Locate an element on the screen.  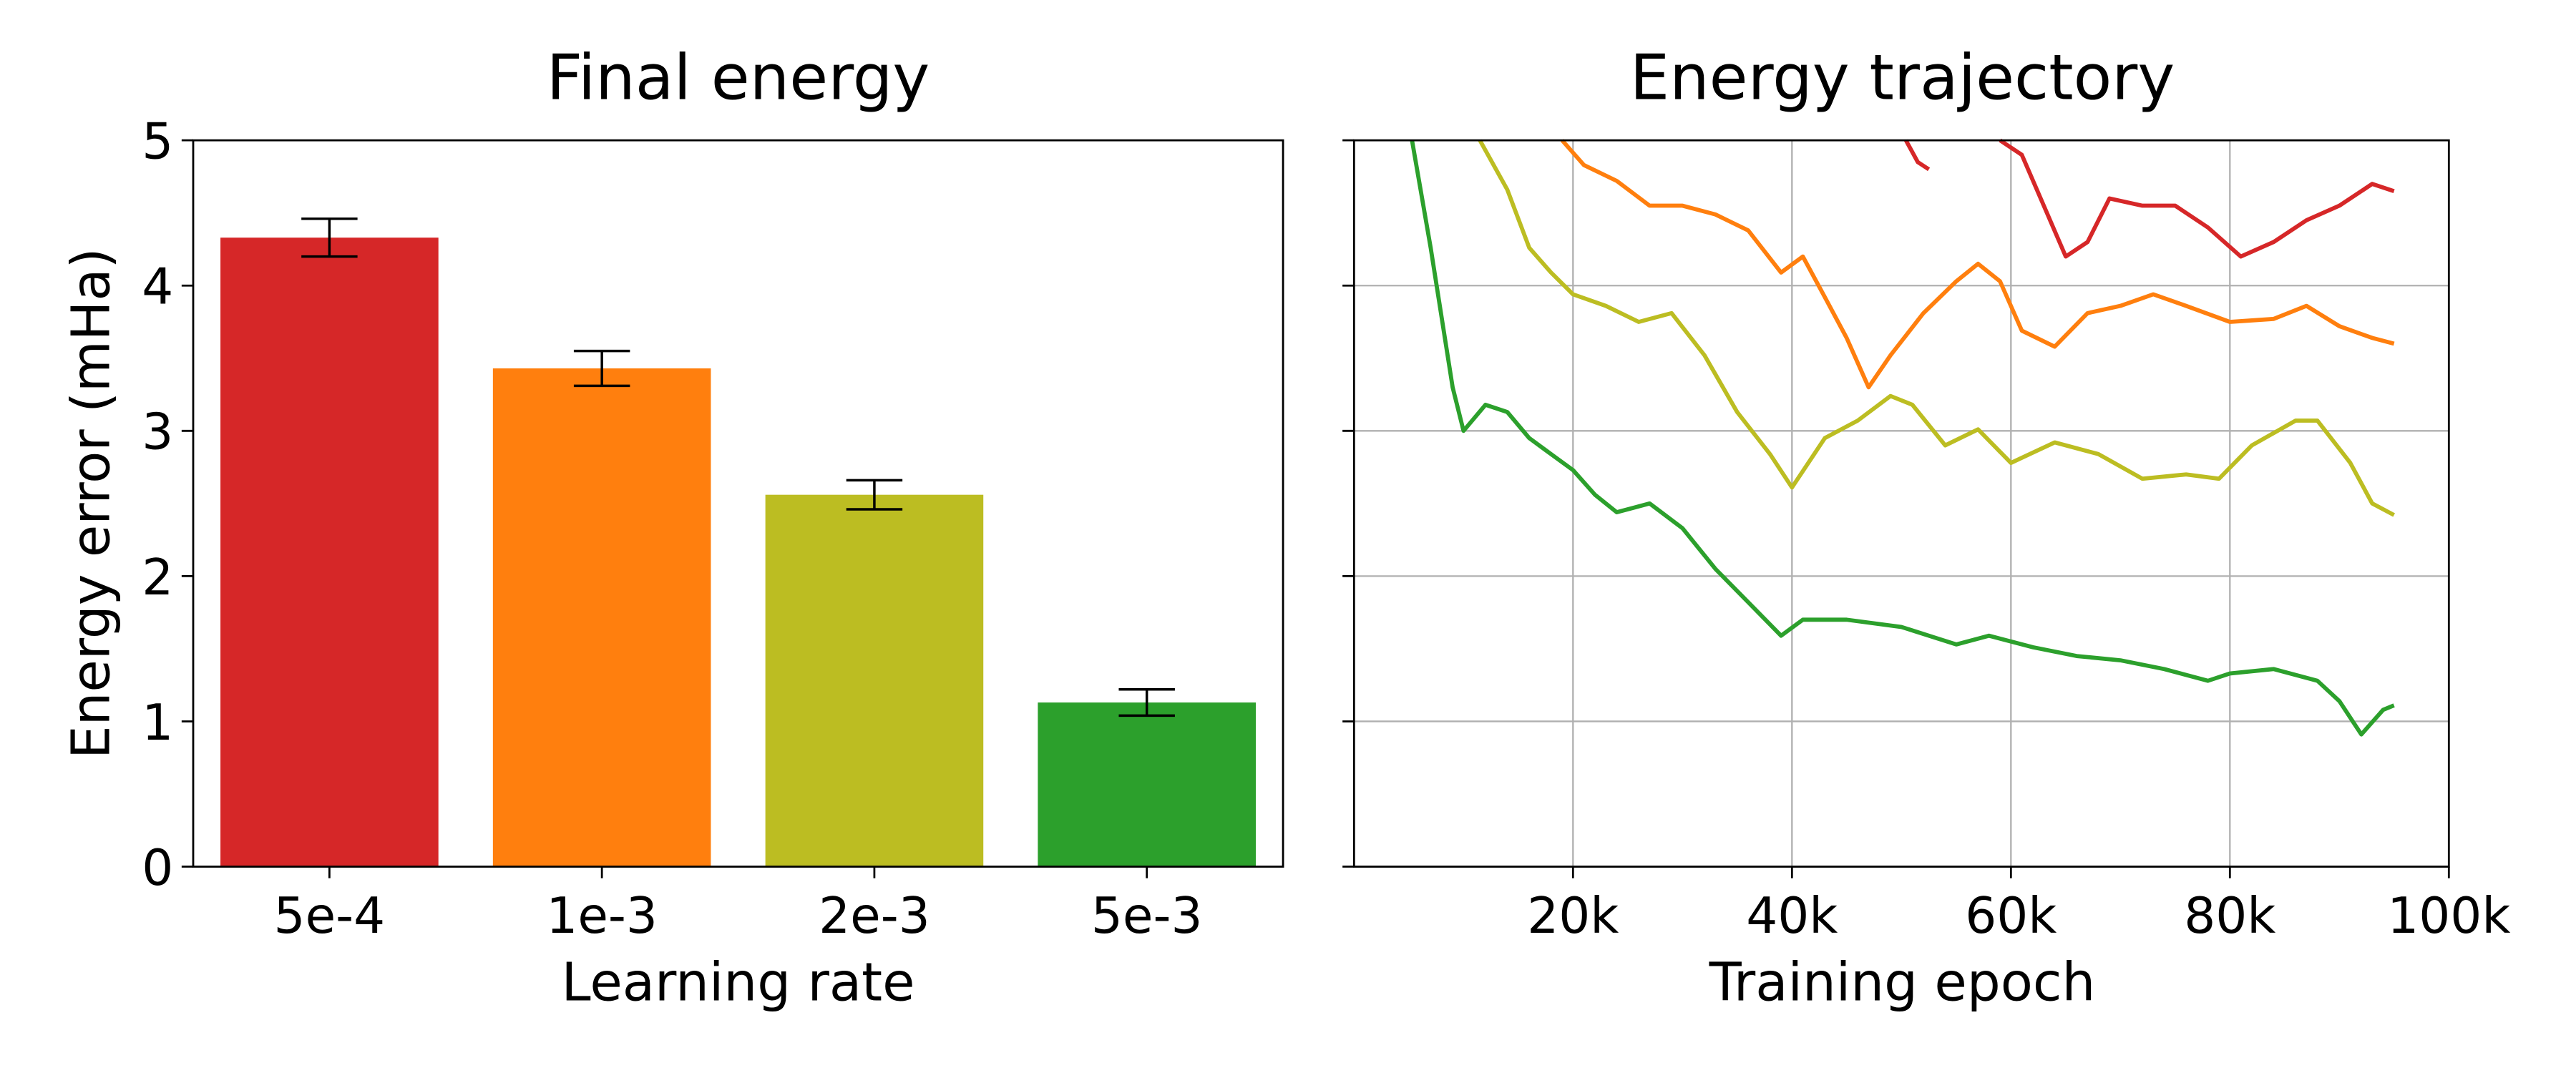
x-tick-label: 40k is located at coordinates (1792, 917).